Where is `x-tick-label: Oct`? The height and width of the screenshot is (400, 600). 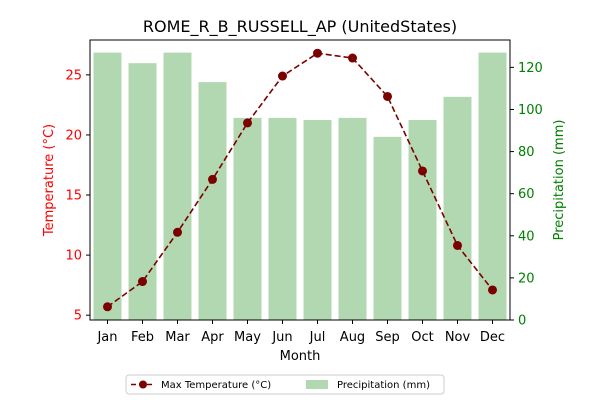 x-tick-label: Oct is located at coordinates (422, 337).